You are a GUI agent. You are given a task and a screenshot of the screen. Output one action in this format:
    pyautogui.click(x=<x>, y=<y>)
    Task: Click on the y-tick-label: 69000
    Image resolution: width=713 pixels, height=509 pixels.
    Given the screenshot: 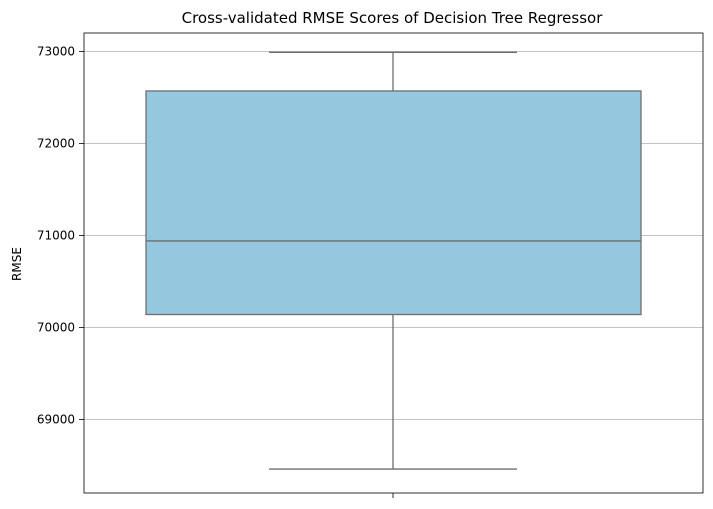 What is the action you would take?
    pyautogui.click(x=56, y=419)
    